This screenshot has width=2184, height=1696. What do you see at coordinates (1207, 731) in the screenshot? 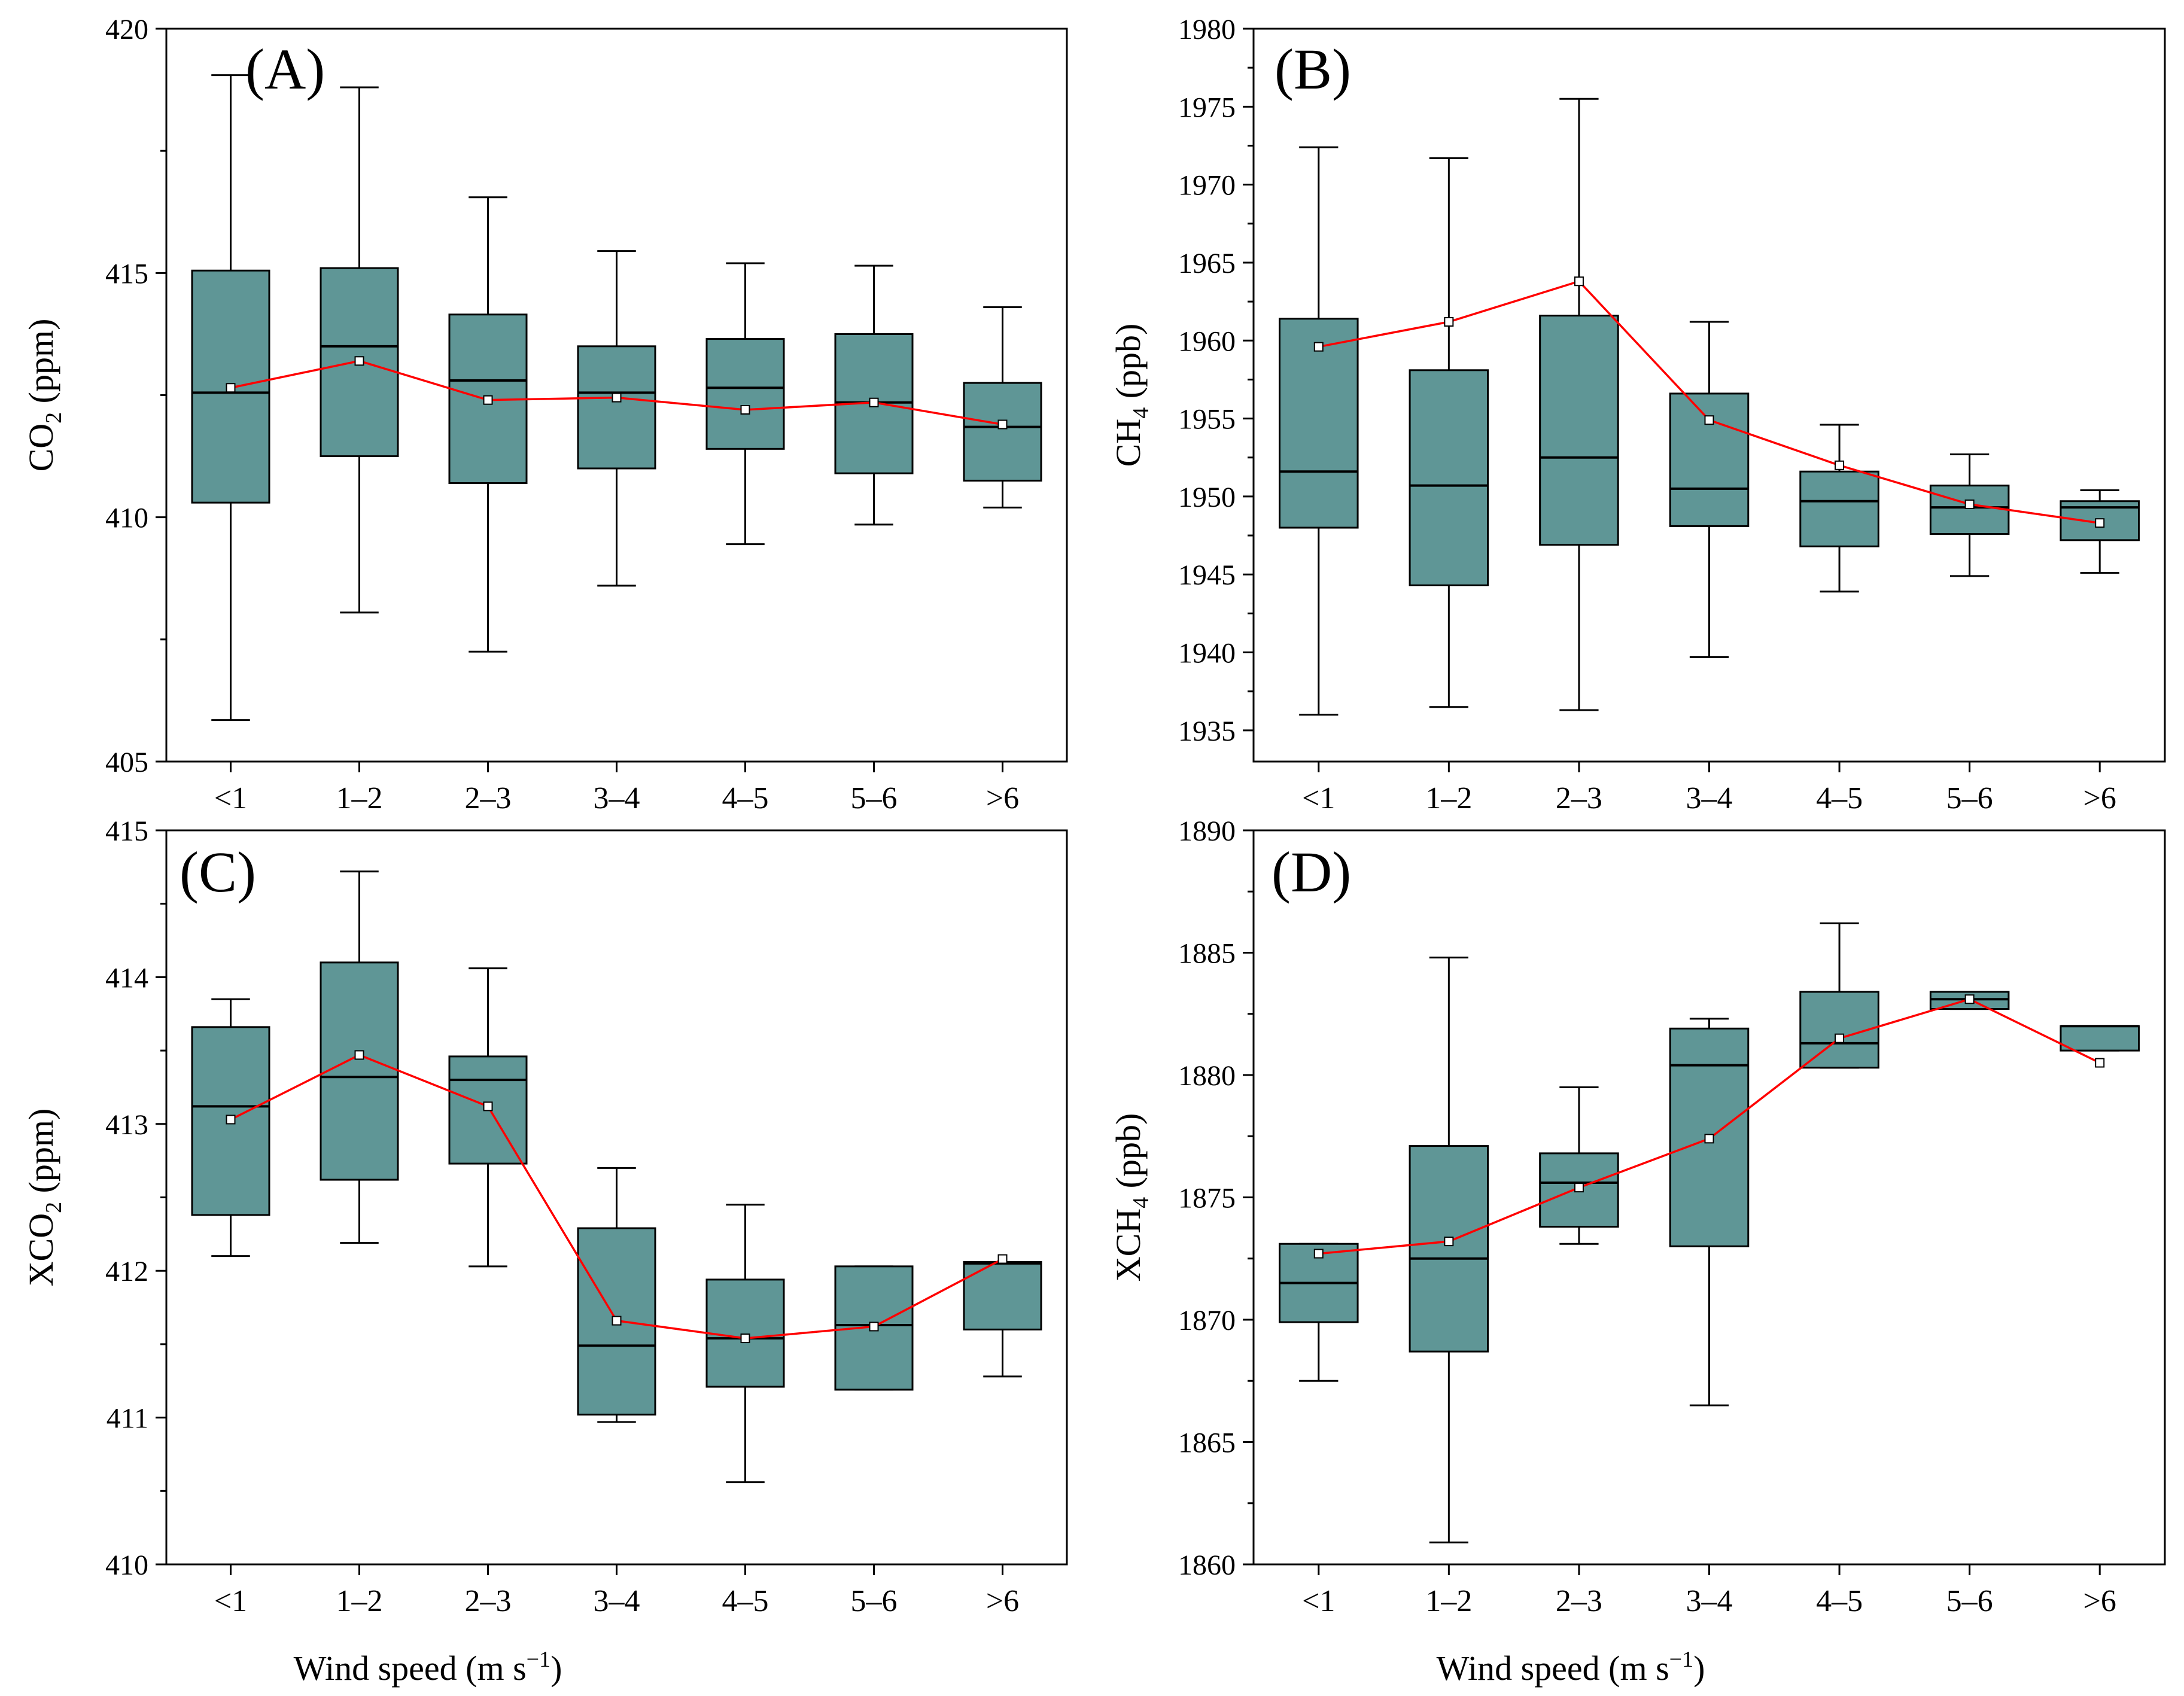
I see `y-tick-label: 1935` at bounding box center [1207, 731].